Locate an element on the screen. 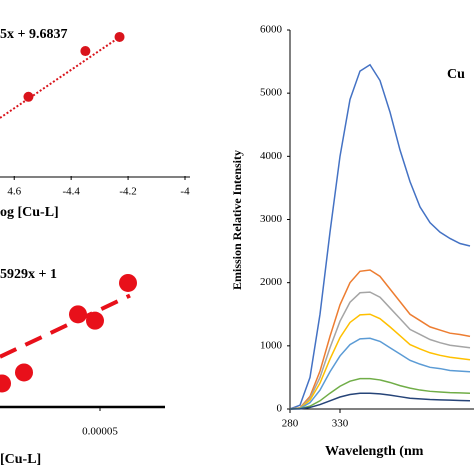 Image resolution: width=474 pixels, height=474 pixels. y-tick-label: 2000 is located at coordinates (271, 282).